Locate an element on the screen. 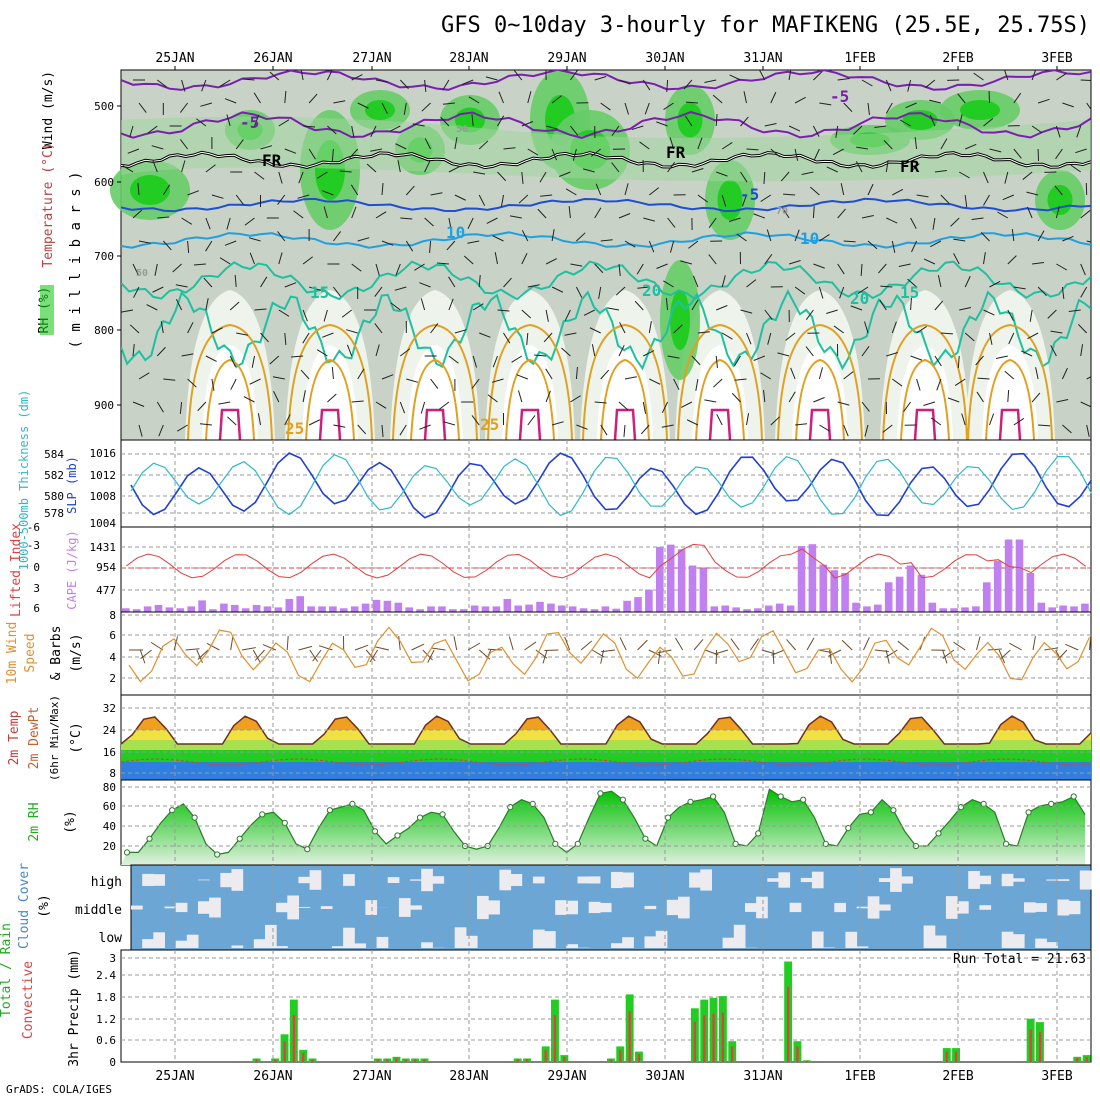 This screenshot has width=1100, height=1104. date-label-bottom: 26JAN is located at coordinates (272, 1076).